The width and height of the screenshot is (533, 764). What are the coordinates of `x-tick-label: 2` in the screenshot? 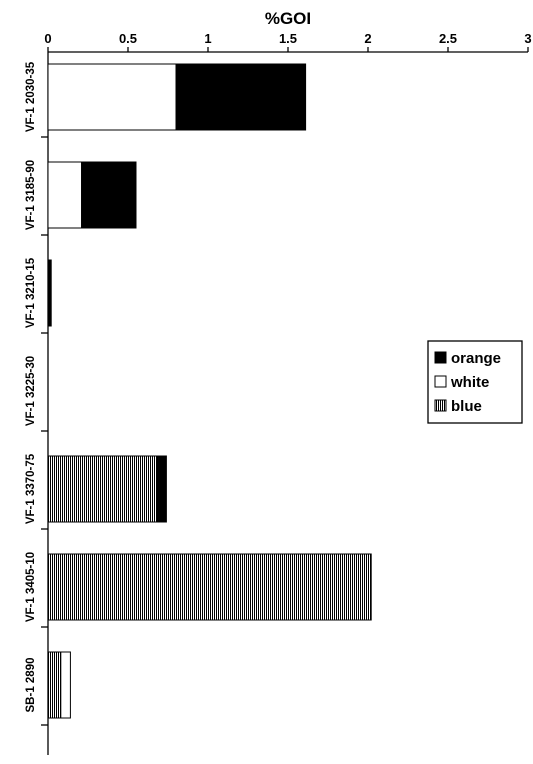 It's located at (367, 38).